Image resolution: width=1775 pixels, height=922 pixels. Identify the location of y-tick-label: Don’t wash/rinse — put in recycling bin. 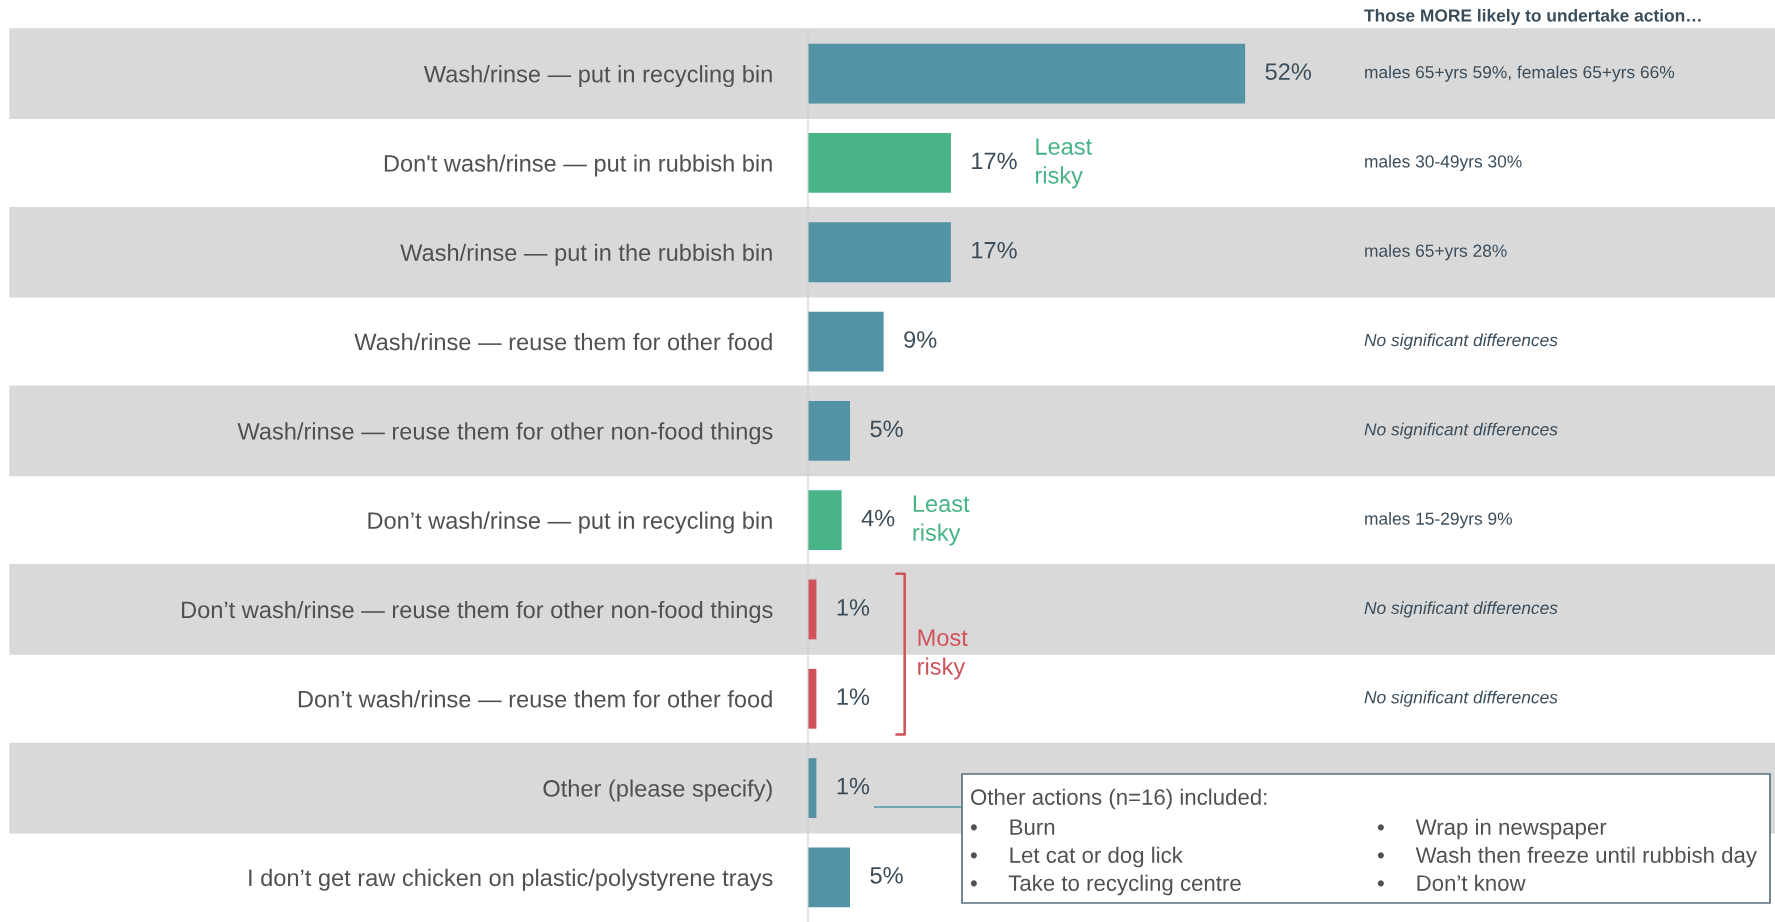
(570, 522).